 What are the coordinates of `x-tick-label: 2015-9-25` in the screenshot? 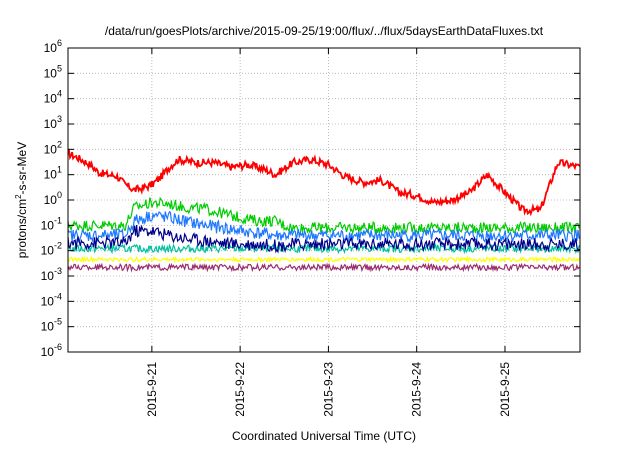 It's located at (505, 389).